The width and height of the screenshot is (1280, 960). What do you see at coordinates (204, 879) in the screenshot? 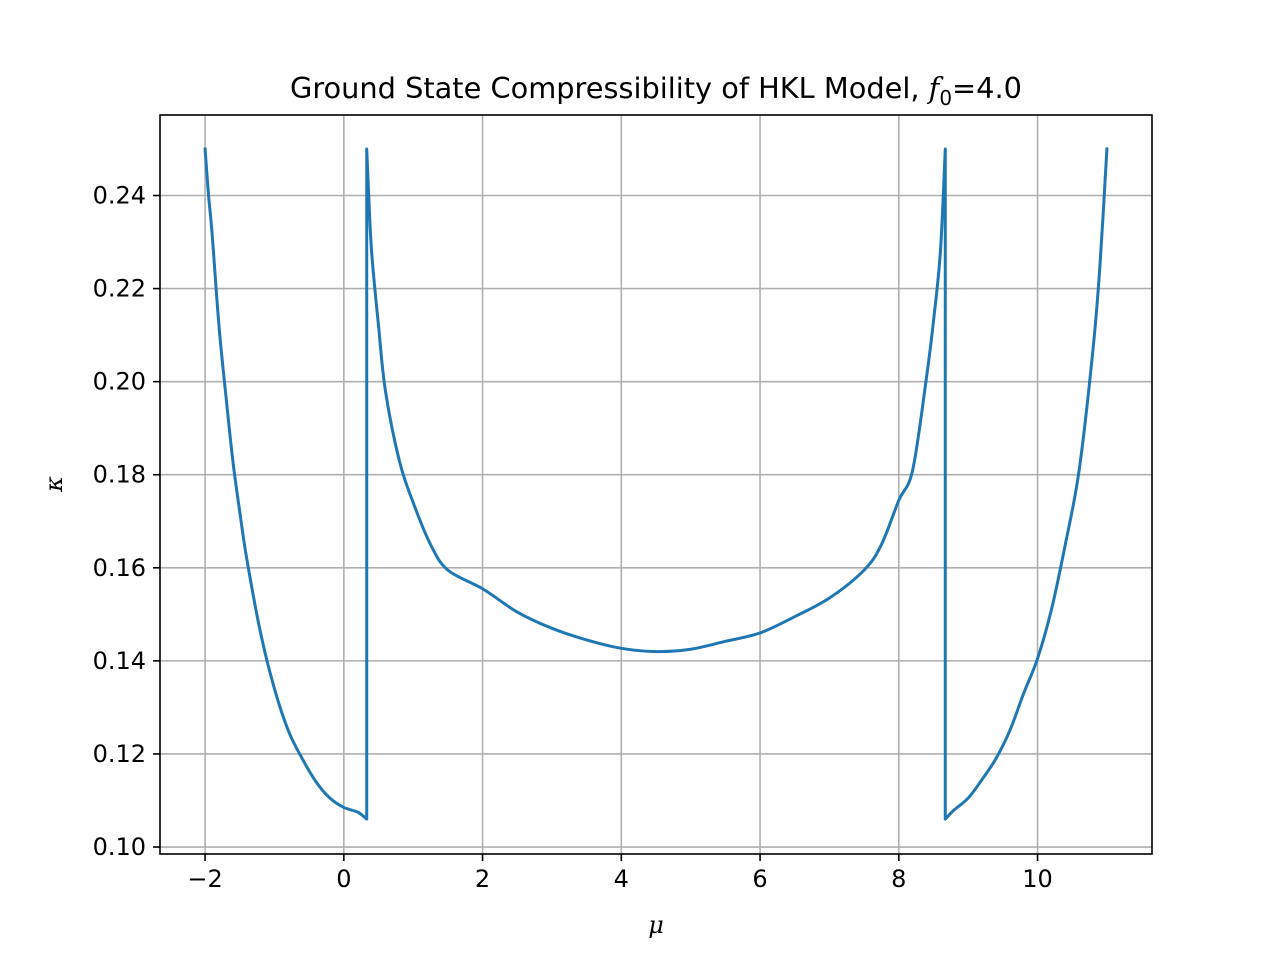
I see `x-tick-label: −2` at bounding box center [204, 879].